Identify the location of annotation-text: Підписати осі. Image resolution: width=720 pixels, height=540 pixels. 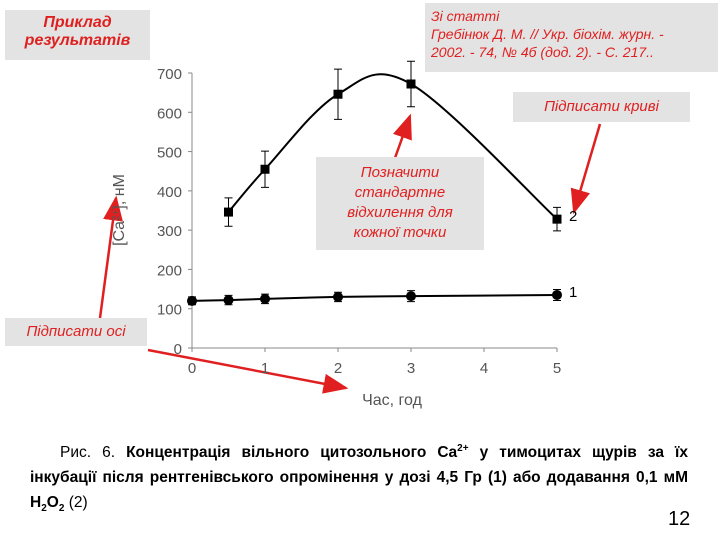
(76, 331).